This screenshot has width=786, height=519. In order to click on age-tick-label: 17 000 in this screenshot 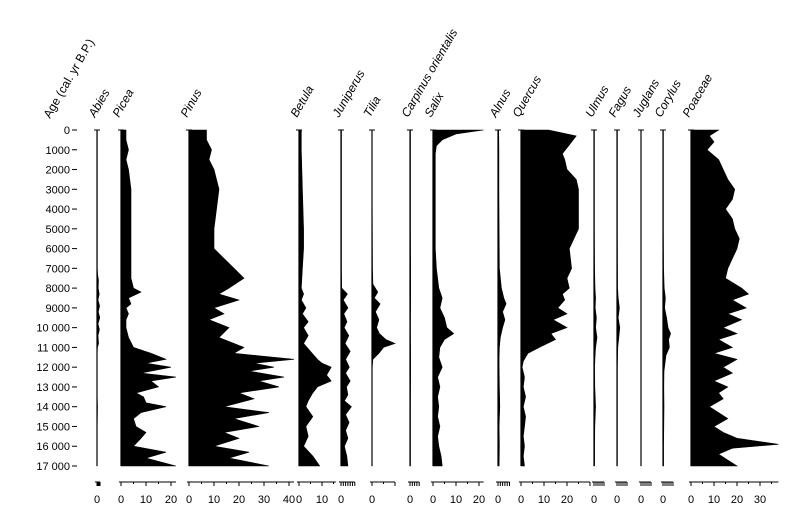, I will do `click(53, 467)`.